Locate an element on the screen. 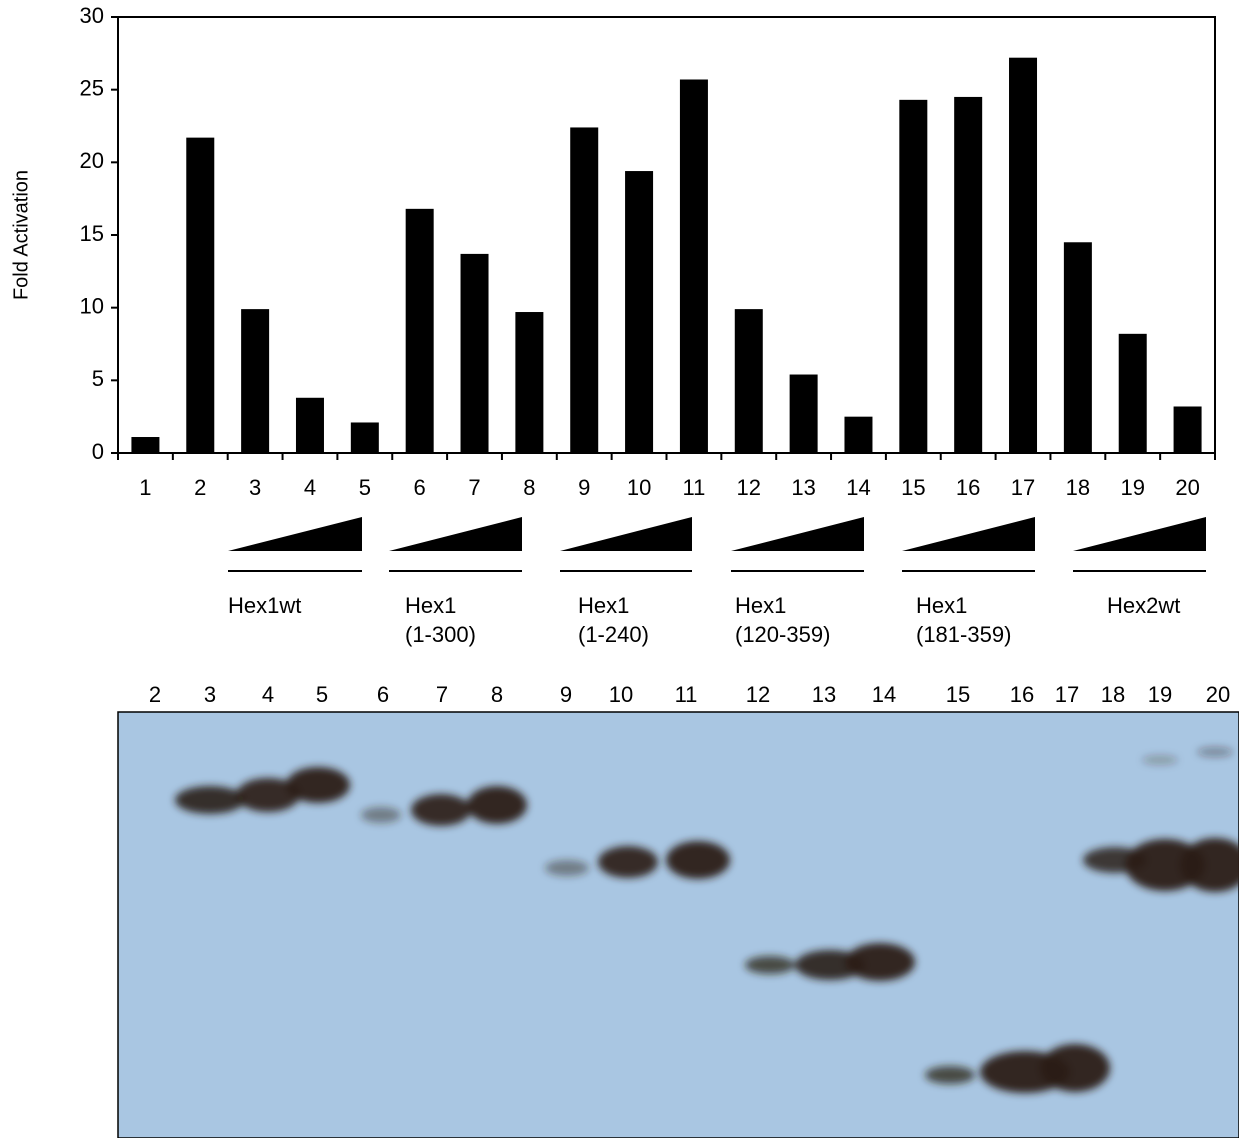  x-tick-label: 5 is located at coordinates (365, 487).